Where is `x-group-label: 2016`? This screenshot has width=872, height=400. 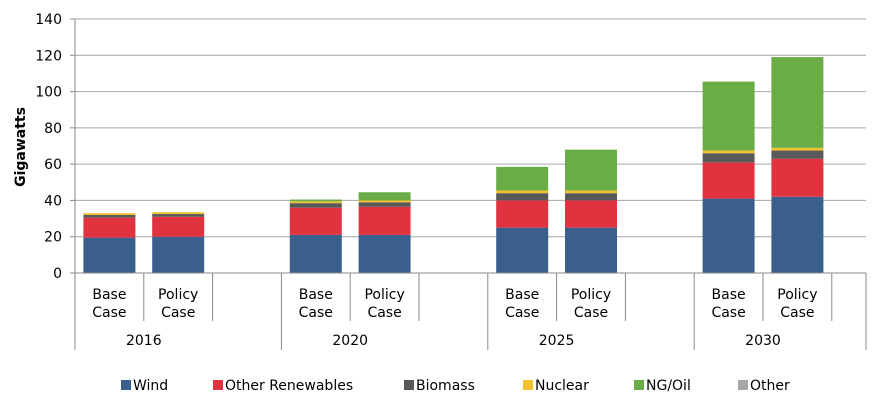 x-group-label: 2016 is located at coordinates (144, 341).